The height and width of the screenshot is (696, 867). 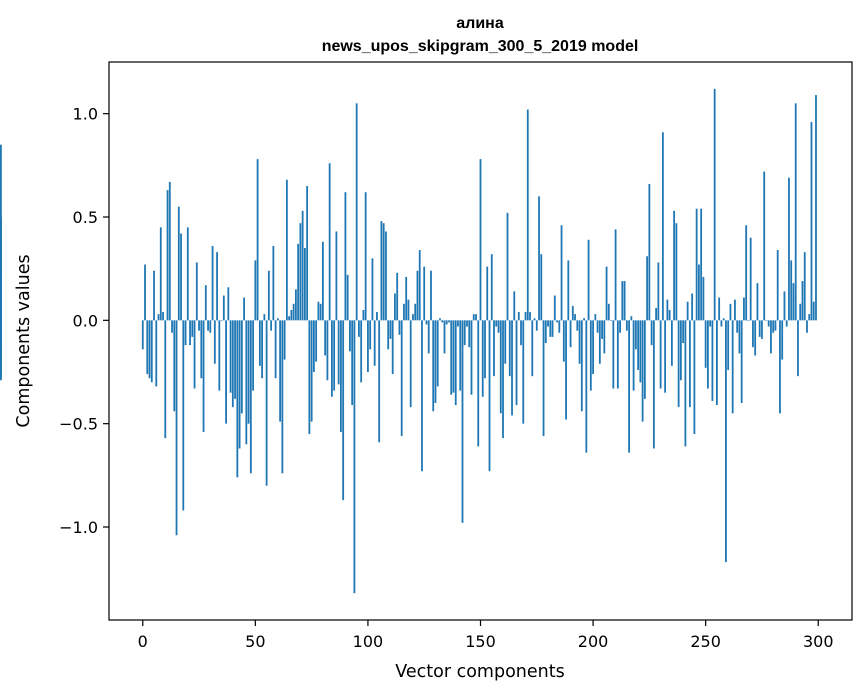 What do you see at coordinates (593, 641) in the screenshot?
I see `x-tick-label: 200` at bounding box center [593, 641].